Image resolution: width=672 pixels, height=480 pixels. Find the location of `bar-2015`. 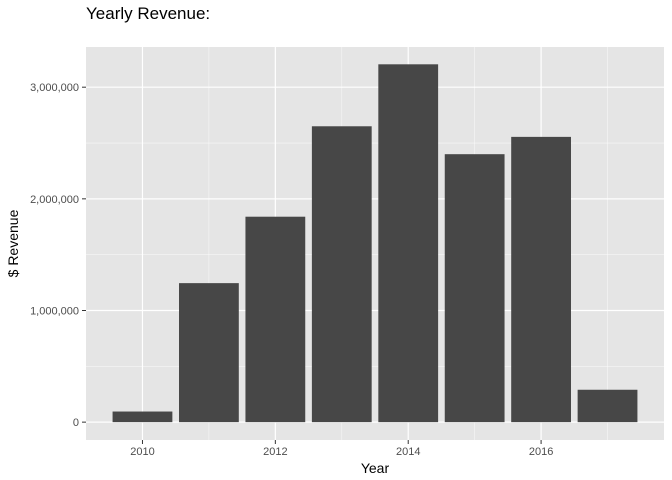

bar-2015 is located at coordinates (474, 288).